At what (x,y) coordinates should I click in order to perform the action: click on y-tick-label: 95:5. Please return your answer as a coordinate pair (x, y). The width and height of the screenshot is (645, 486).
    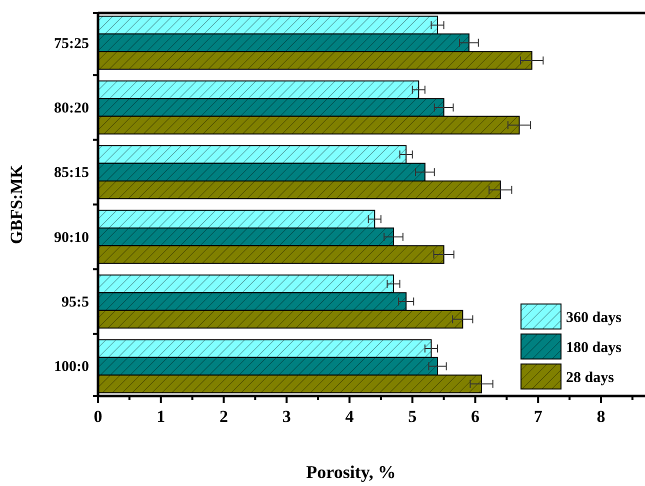
    Looking at the image, I should click on (75, 302).